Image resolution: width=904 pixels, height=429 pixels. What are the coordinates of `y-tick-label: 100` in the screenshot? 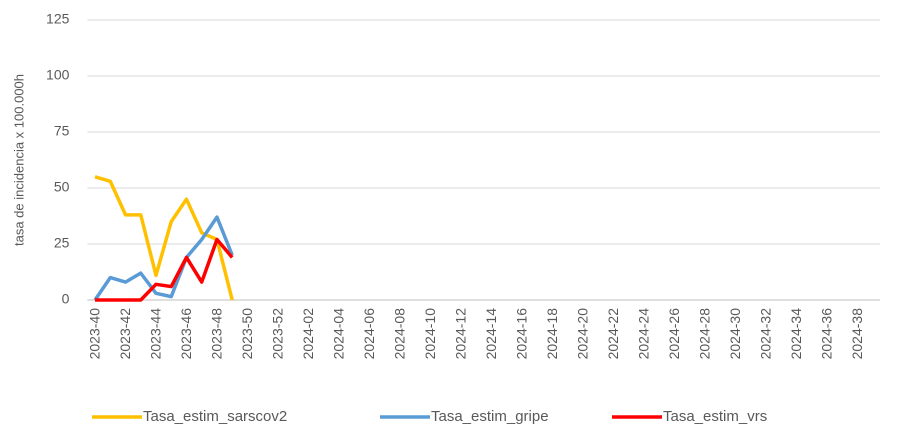 It's located at (58, 75).